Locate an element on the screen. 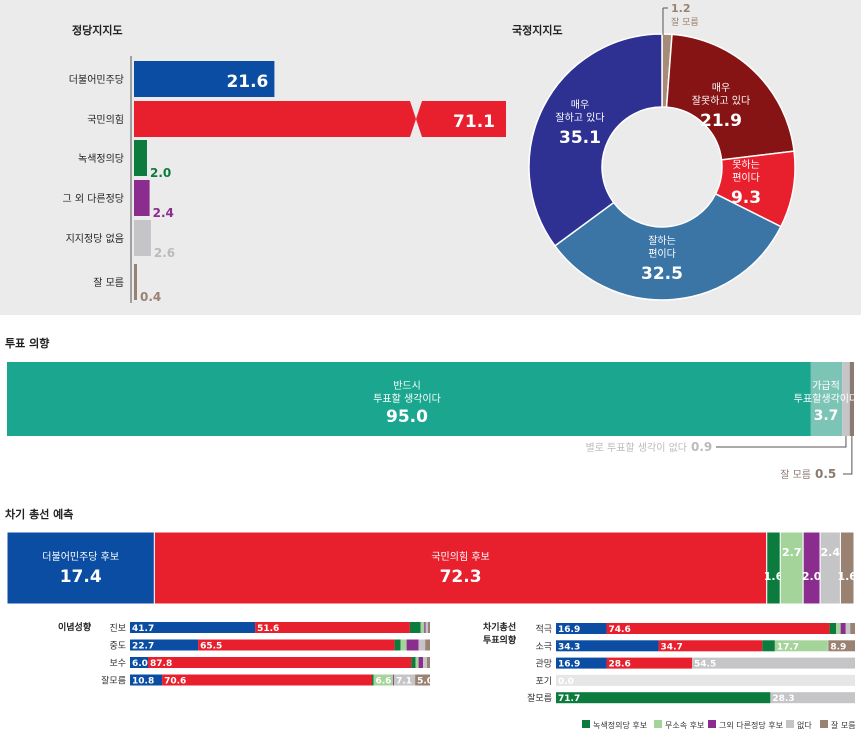  legend-label-3: 없다 is located at coordinates (804, 725).